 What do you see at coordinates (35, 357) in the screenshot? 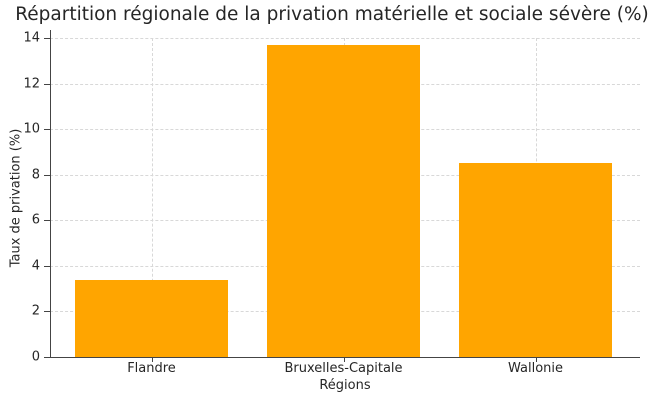
I see `y-tick-label: 0` at bounding box center [35, 357].